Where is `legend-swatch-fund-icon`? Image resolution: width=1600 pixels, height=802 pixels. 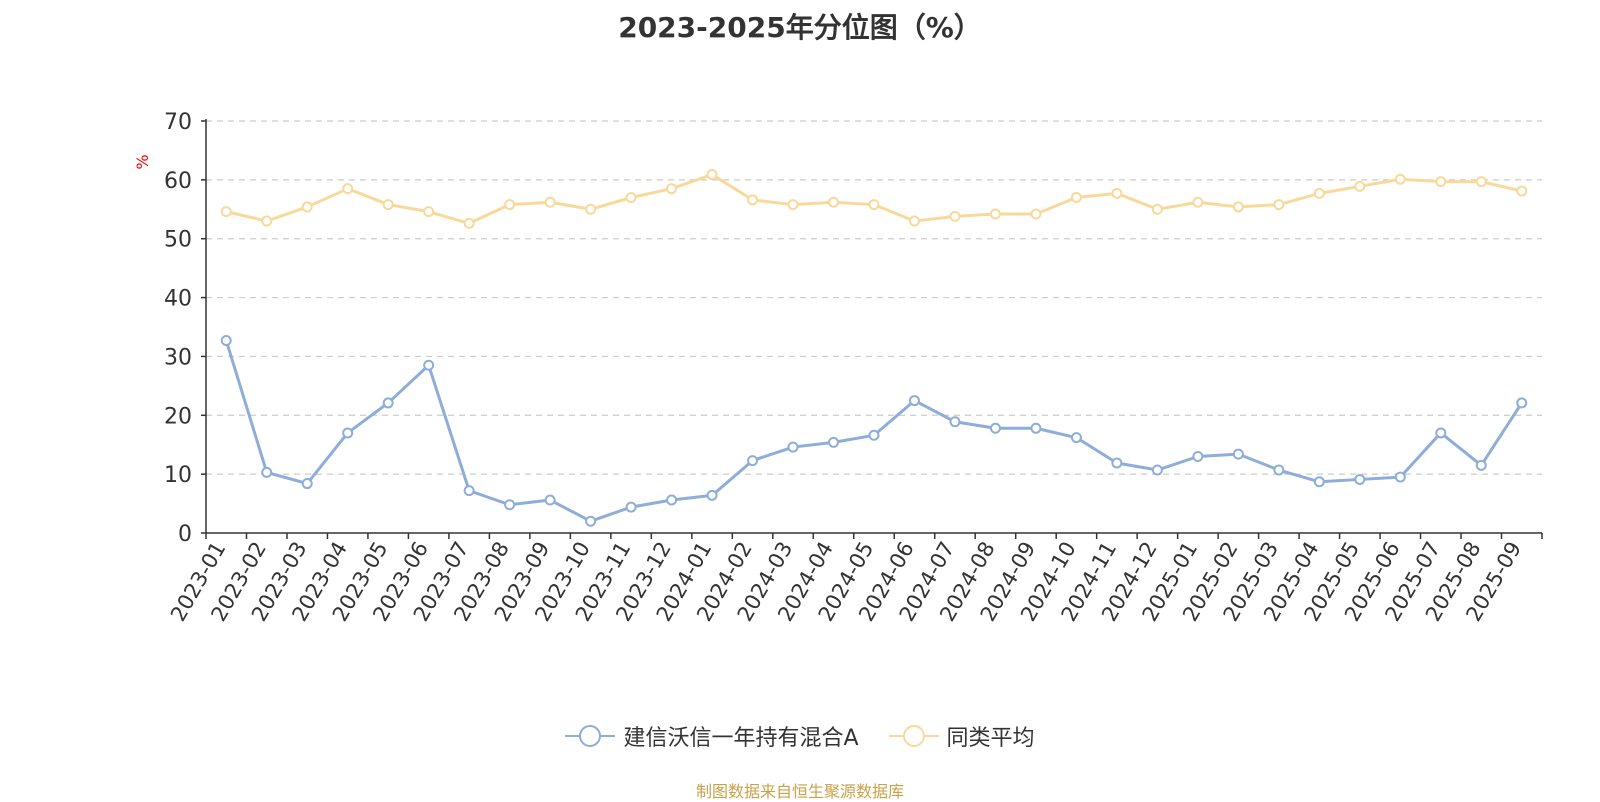 legend-swatch-fund-icon is located at coordinates (590, 736).